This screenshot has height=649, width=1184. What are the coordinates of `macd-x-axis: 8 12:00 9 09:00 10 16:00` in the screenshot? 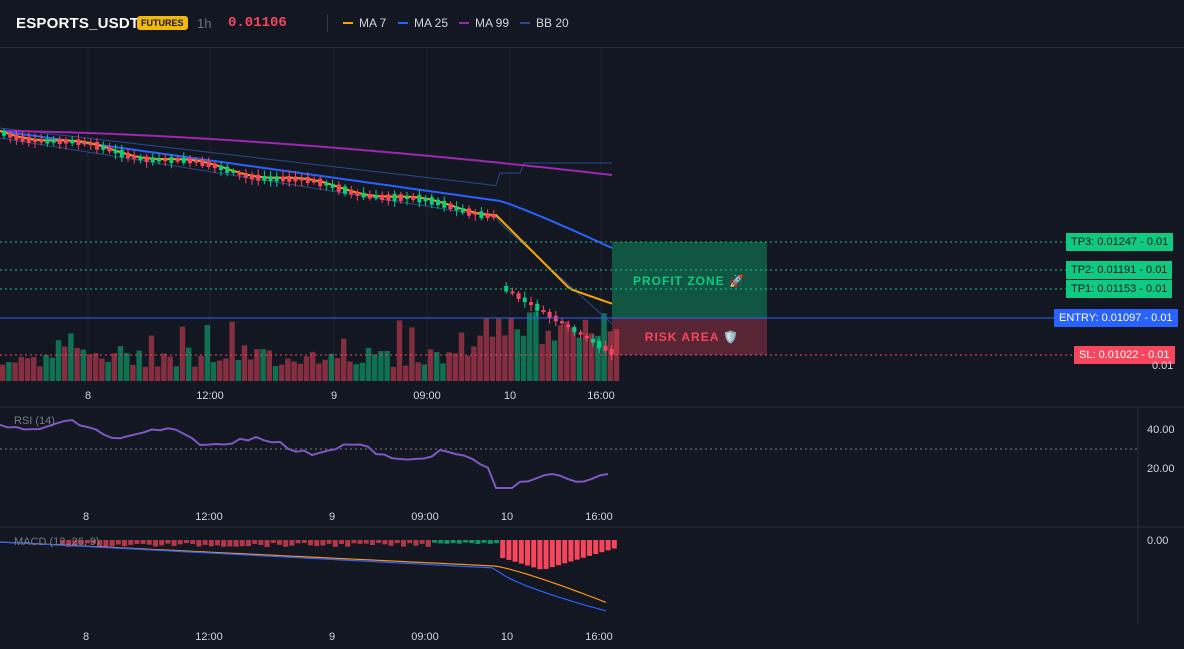 It's located at (348, 637).